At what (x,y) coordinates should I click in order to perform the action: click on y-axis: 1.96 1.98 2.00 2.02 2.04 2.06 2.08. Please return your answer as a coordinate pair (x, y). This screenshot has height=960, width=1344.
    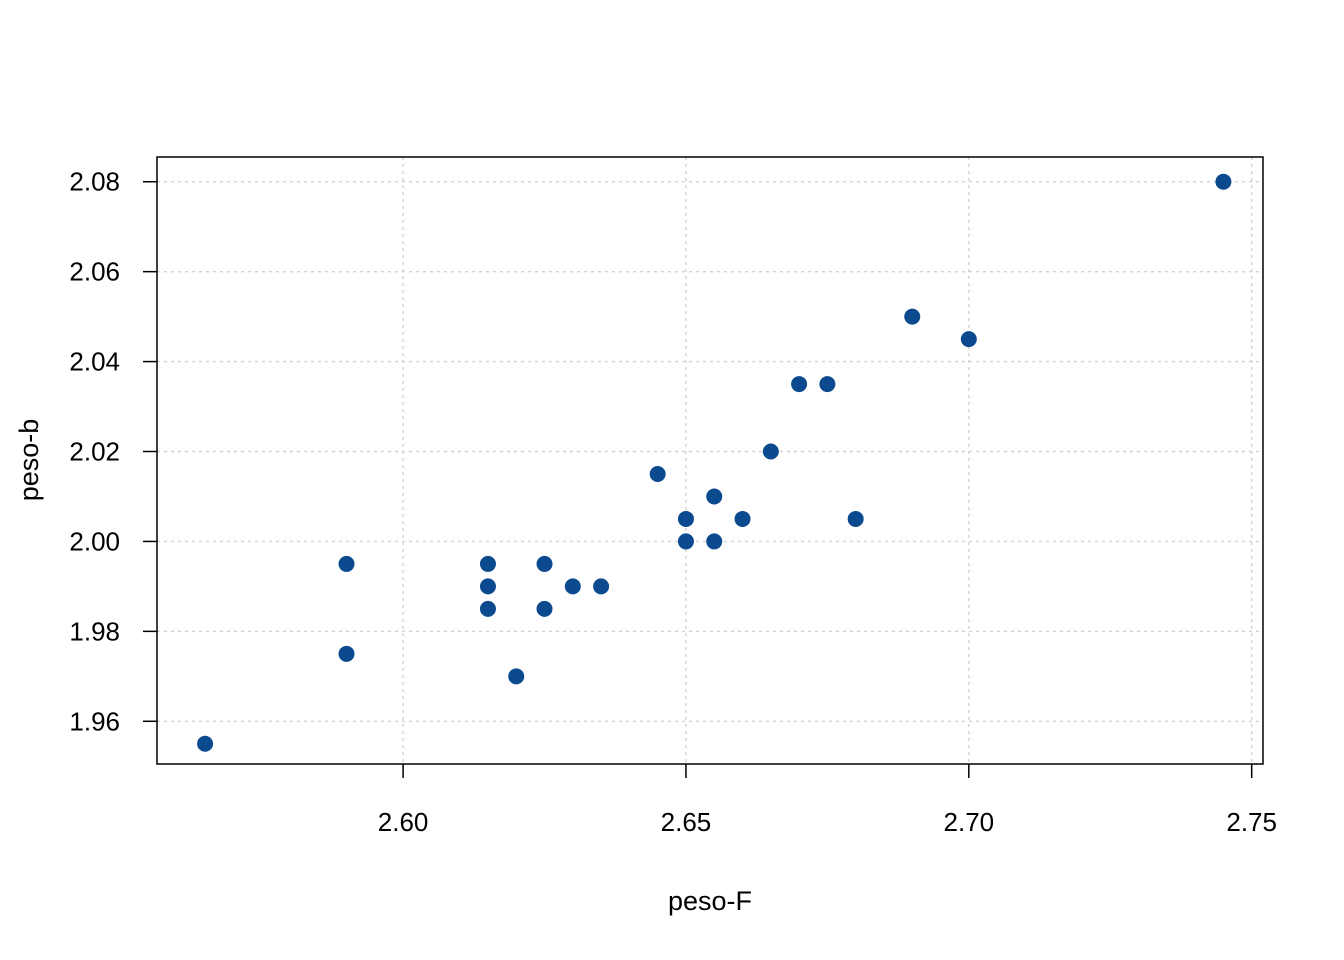
    Looking at the image, I should click on (113, 451).